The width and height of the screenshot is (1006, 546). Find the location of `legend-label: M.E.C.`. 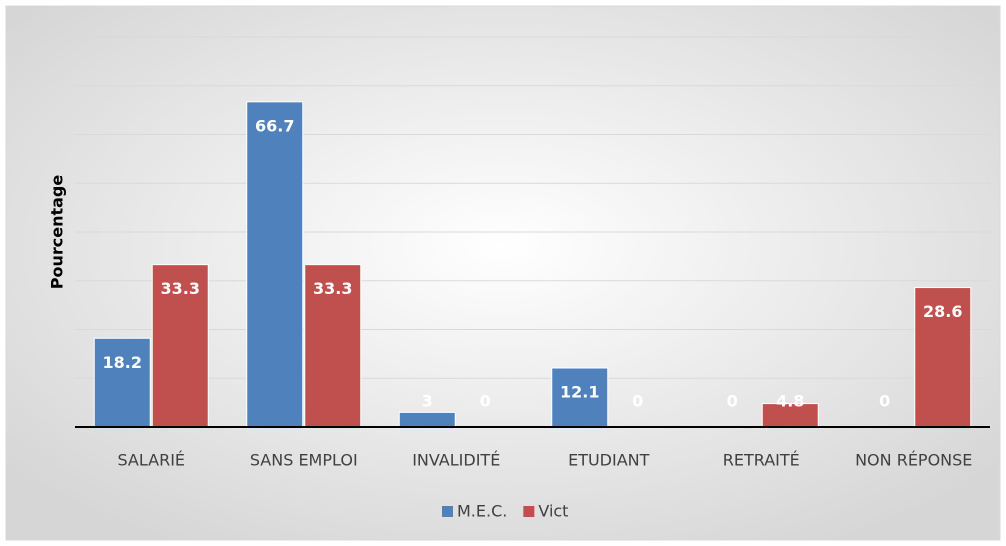

legend-label: M.E.C. is located at coordinates (482, 511).